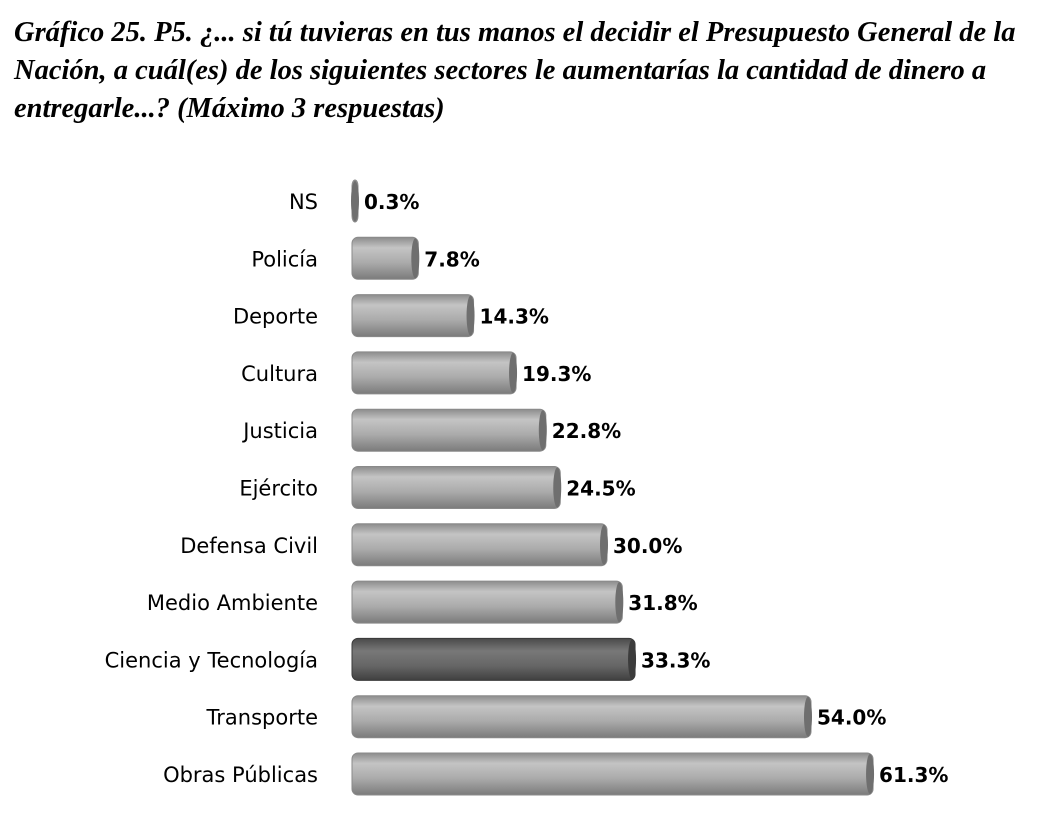 The width and height of the screenshot is (1038, 833). I want to click on category-label: Ejército, so click(278, 489).